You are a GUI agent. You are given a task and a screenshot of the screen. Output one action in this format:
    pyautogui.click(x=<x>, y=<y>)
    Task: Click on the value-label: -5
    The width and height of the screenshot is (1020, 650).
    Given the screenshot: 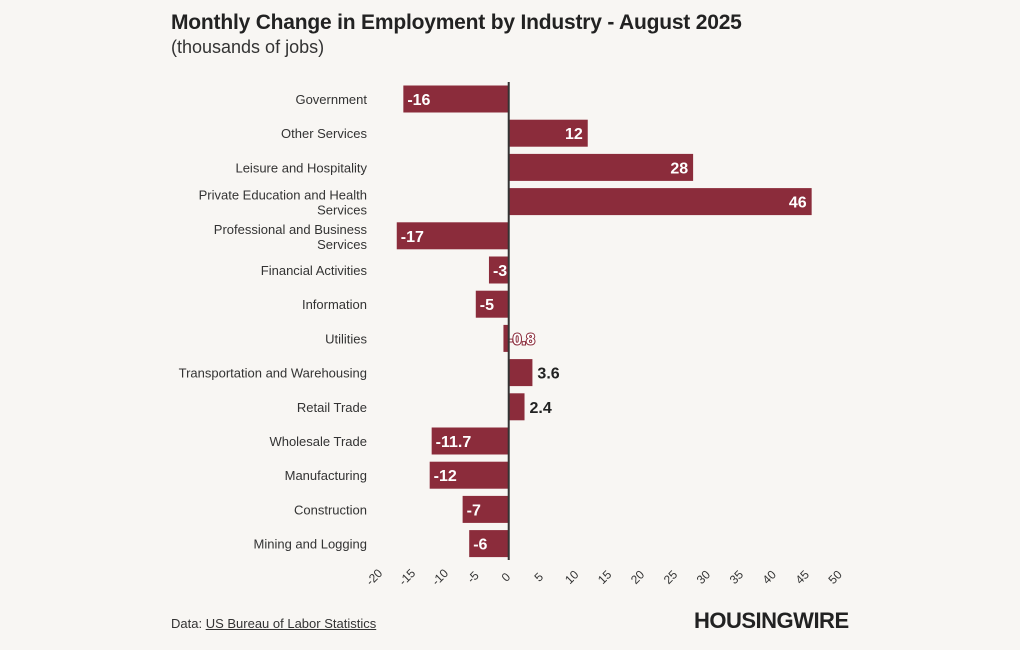 What is the action you would take?
    pyautogui.click(x=487, y=305)
    